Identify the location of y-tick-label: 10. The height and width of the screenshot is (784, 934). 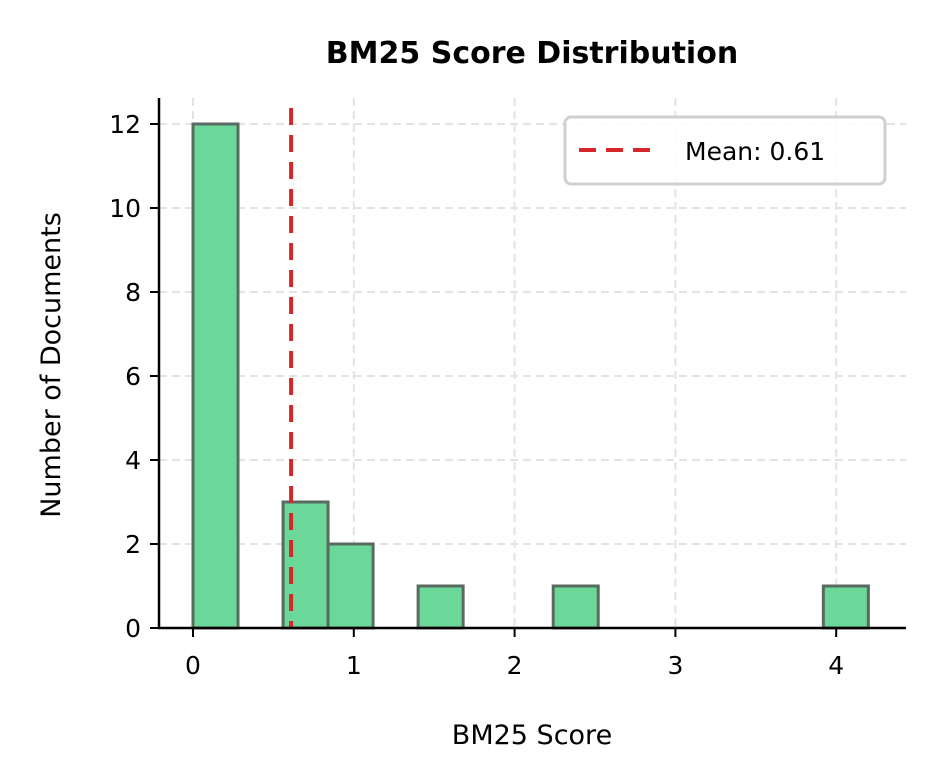
(125, 208).